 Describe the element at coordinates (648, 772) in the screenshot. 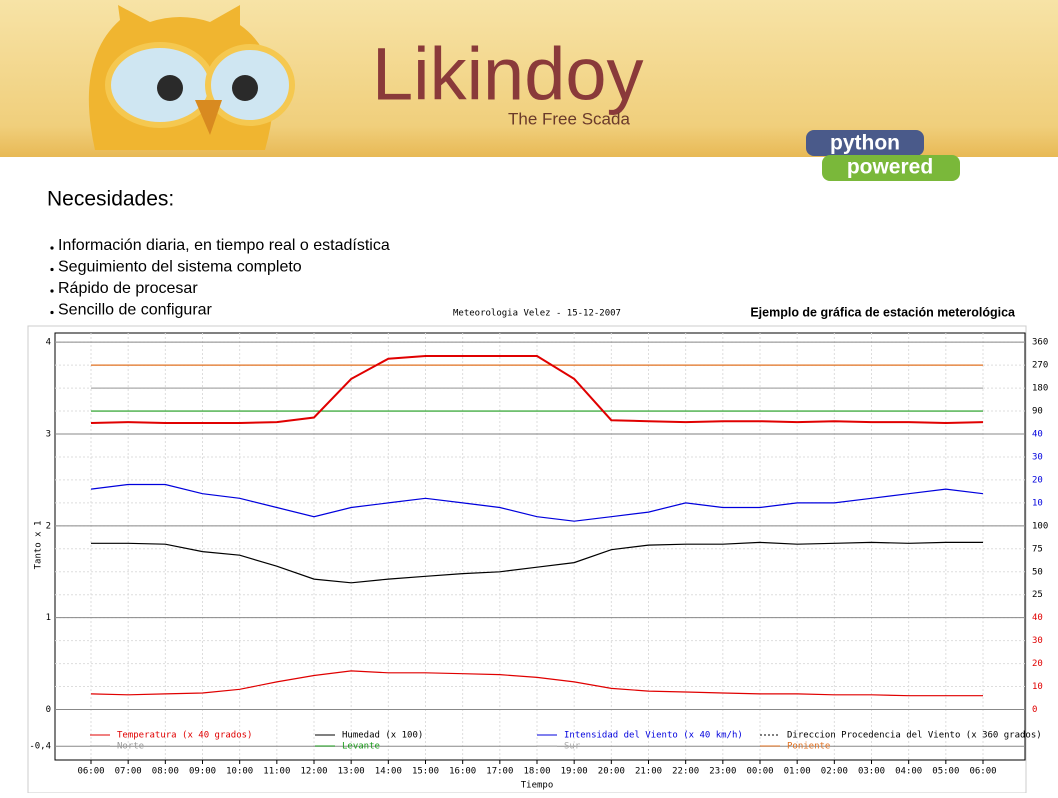

I see `x-tick-label: 21:00` at that location.